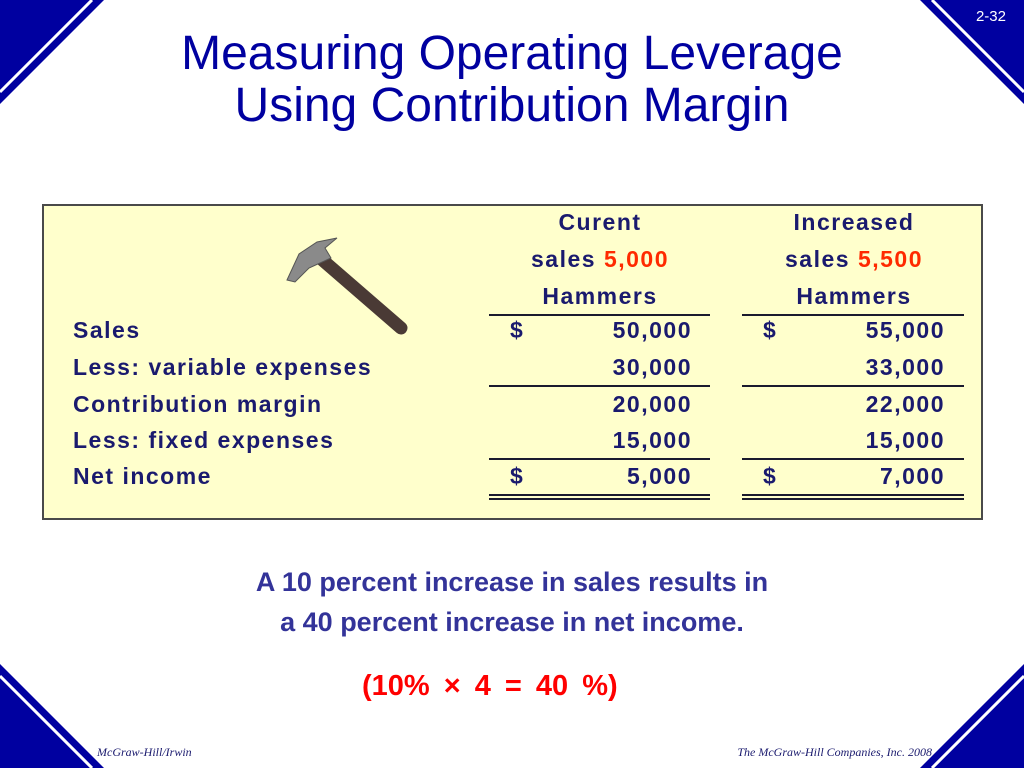 This screenshot has width=1024, height=768. I want to click on hammer-icon, so click(347, 286).